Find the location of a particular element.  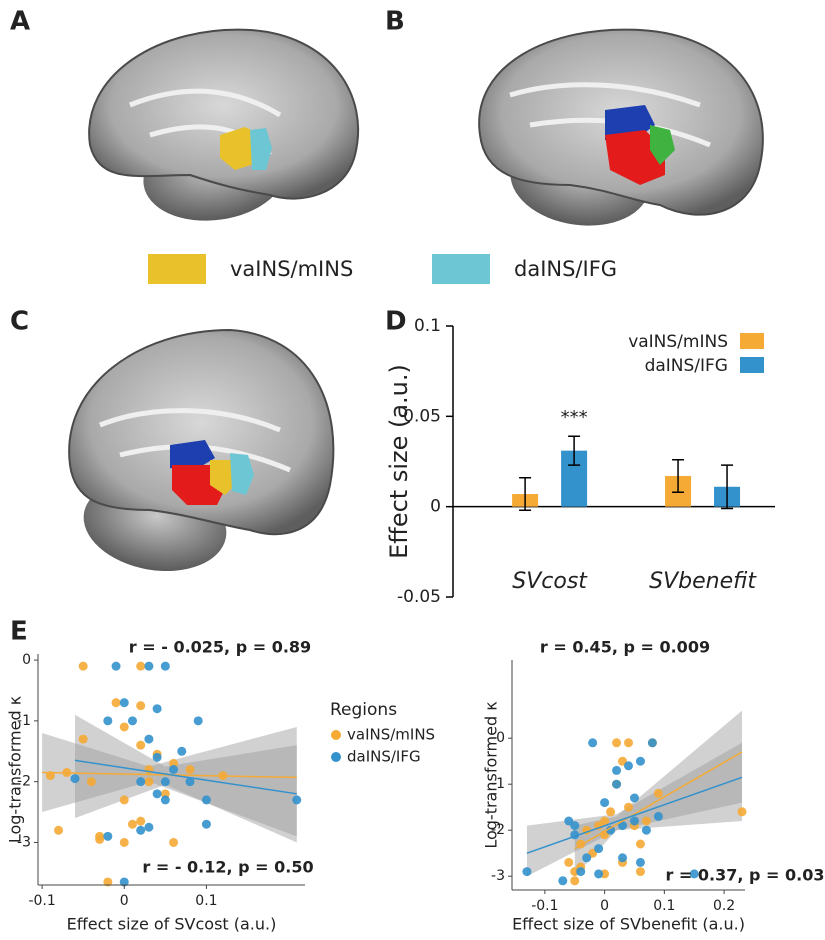

brain-a is located at coordinates (224, 124).